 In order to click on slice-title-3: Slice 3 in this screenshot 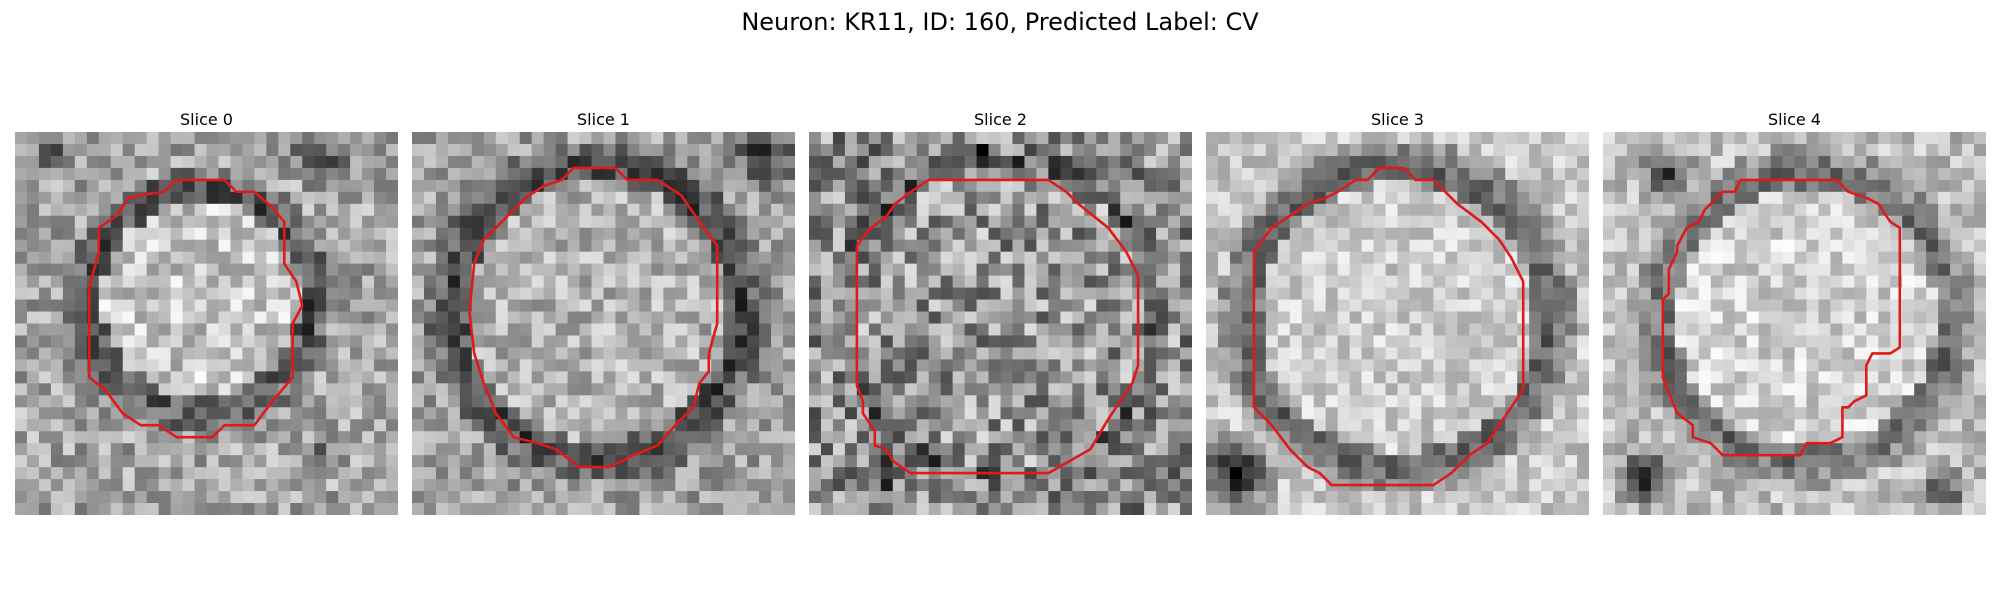, I will do `click(1397, 119)`.